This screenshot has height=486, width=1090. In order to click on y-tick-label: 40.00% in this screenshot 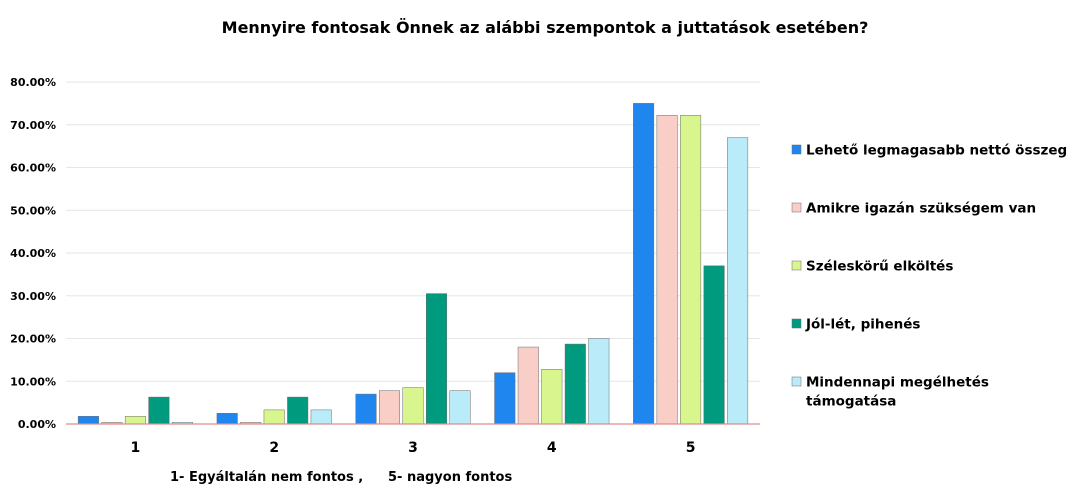, I will do `click(33, 253)`.